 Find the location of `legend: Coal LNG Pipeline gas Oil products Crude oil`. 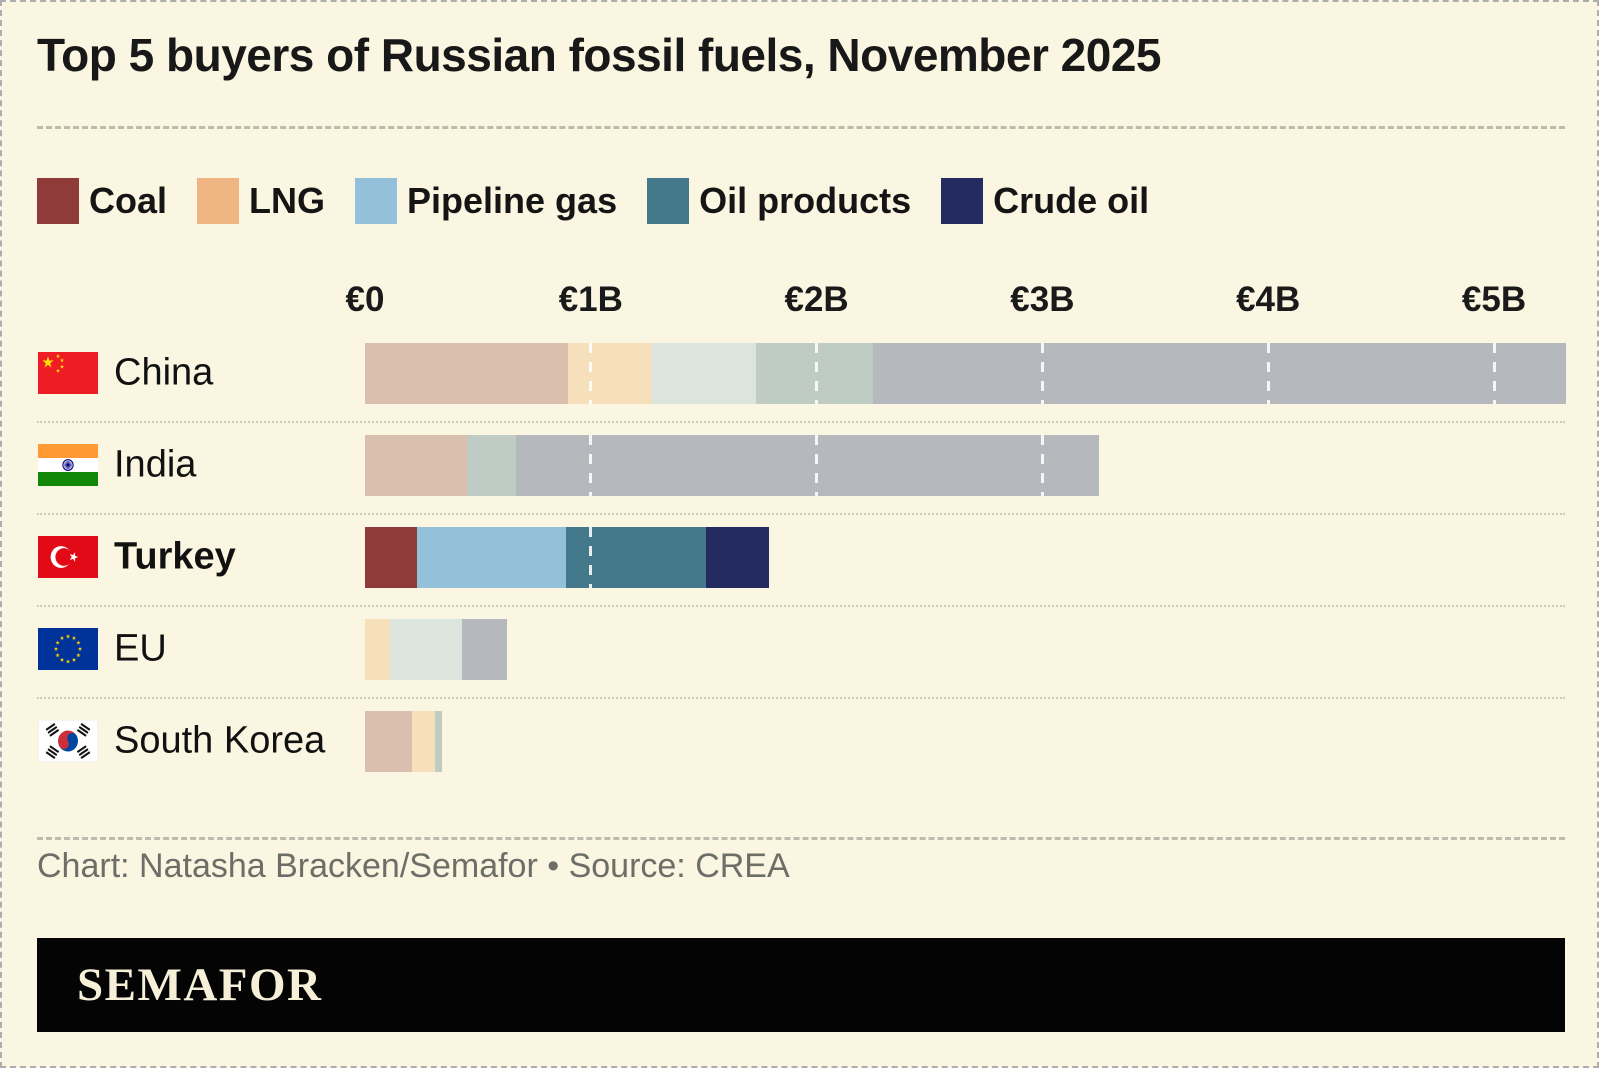

legend: Coal LNG Pipeline gas Oil products Crude oil is located at coordinates (593, 201).